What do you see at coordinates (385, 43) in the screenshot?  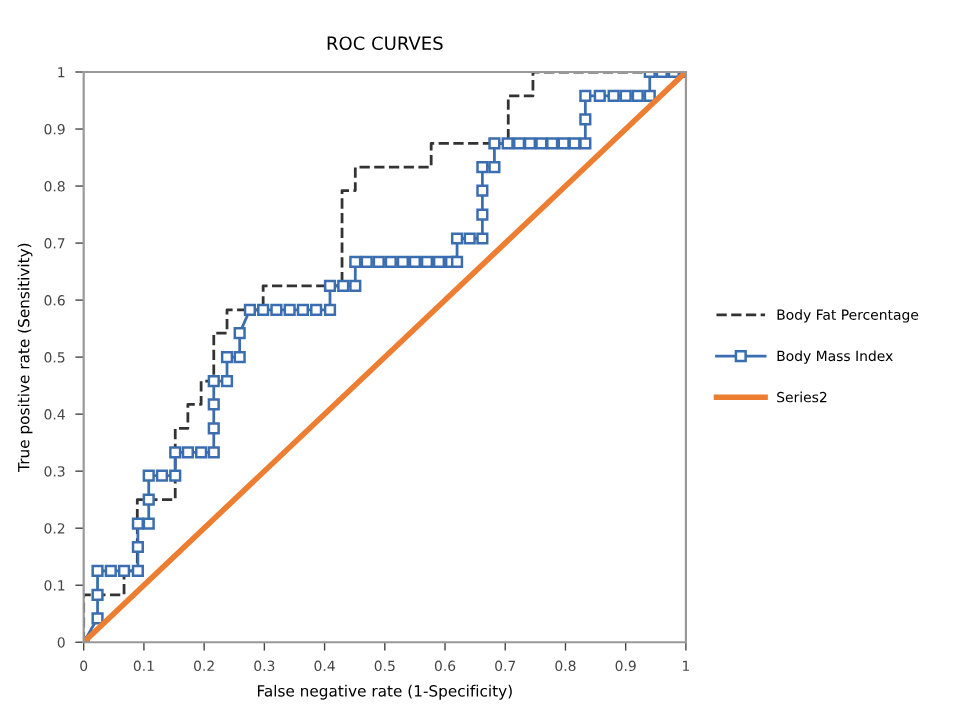 I see `chart-title: ROC CURVES` at bounding box center [385, 43].